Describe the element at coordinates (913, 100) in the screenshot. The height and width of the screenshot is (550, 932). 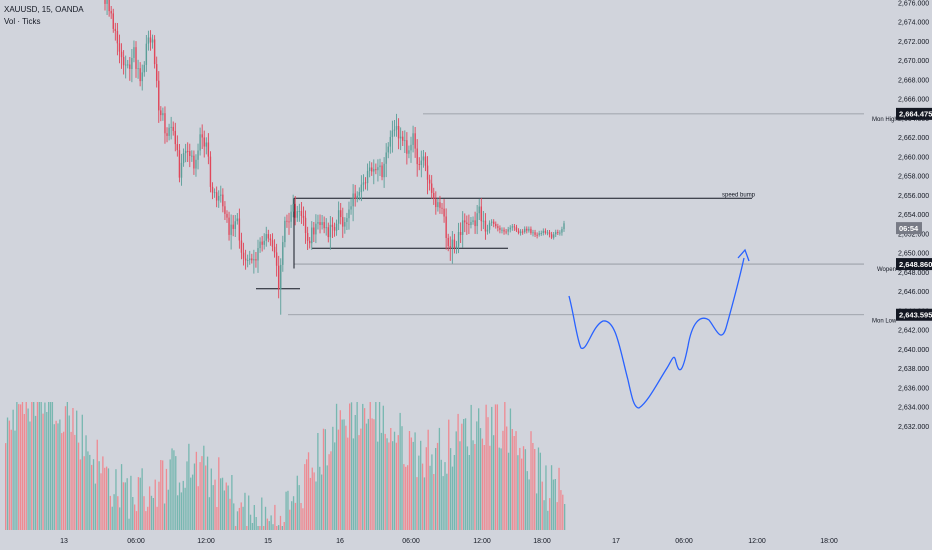
I see `price-tick-label: 2,666.000` at that location.